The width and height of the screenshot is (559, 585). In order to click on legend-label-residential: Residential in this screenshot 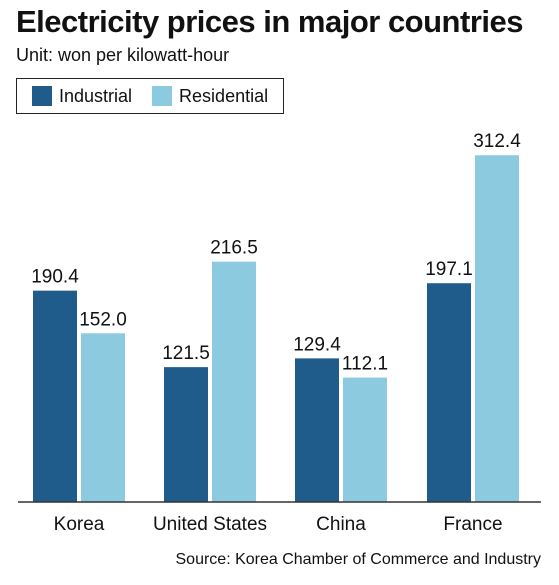, I will do `click(224, 95)`.